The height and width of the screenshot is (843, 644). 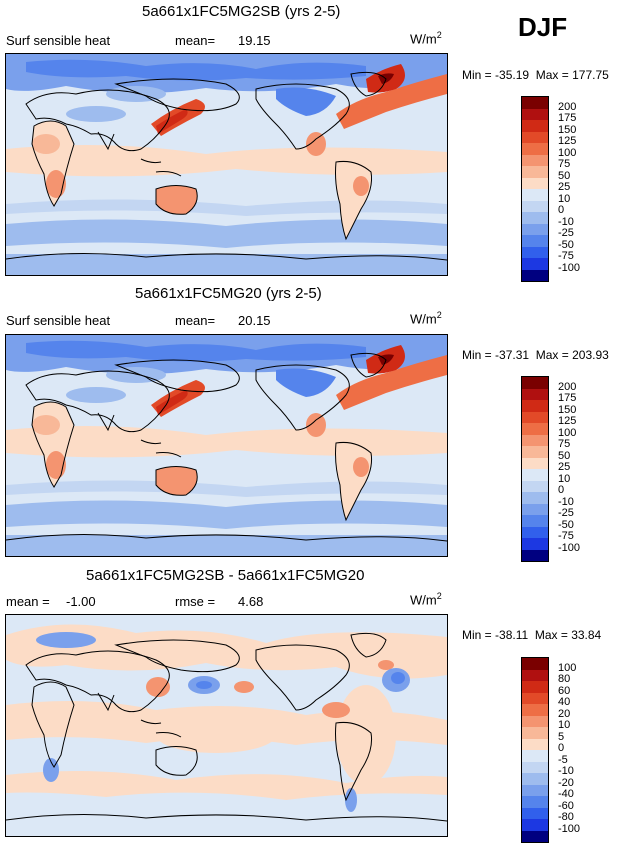 I want to click on panel3-mean-value: -1.00, so click(x=81, y=601).